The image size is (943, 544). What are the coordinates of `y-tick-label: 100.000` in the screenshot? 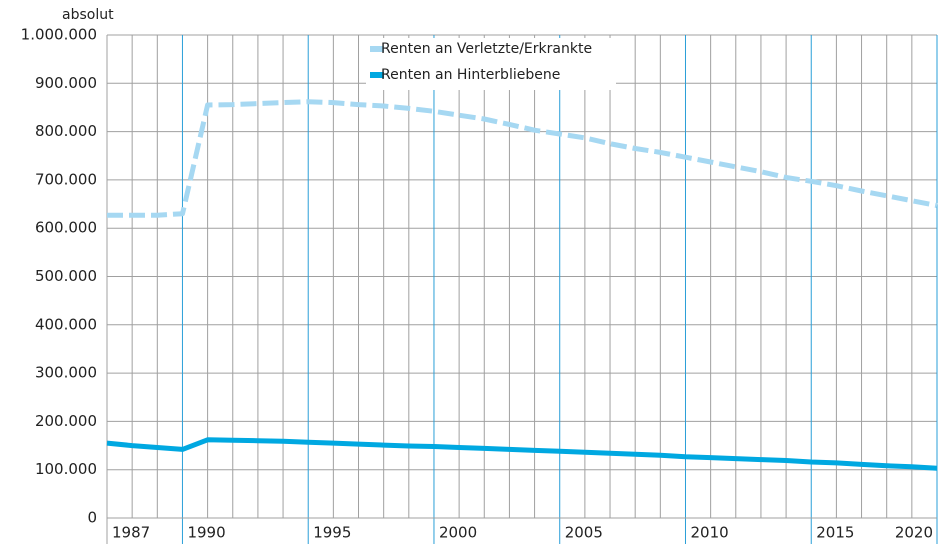 It's located at (66, 469).